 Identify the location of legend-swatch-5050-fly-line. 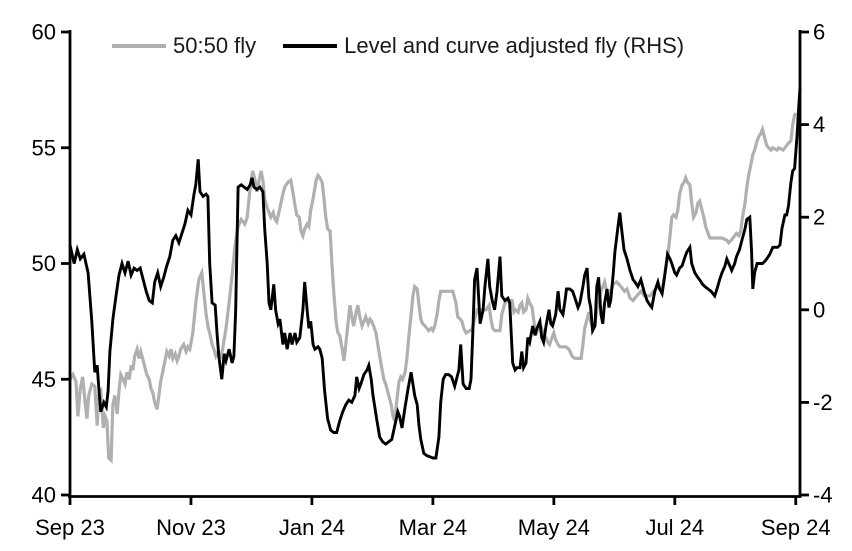
(139, 46).